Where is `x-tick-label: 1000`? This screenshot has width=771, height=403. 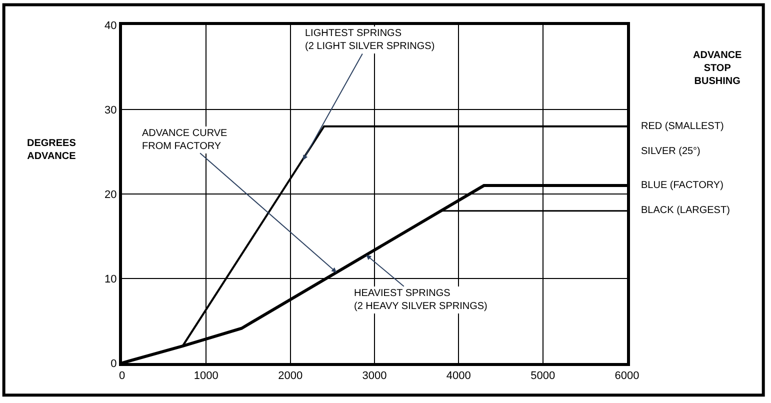 x-tick-label: 1000 is located at coordinates (206, 376).